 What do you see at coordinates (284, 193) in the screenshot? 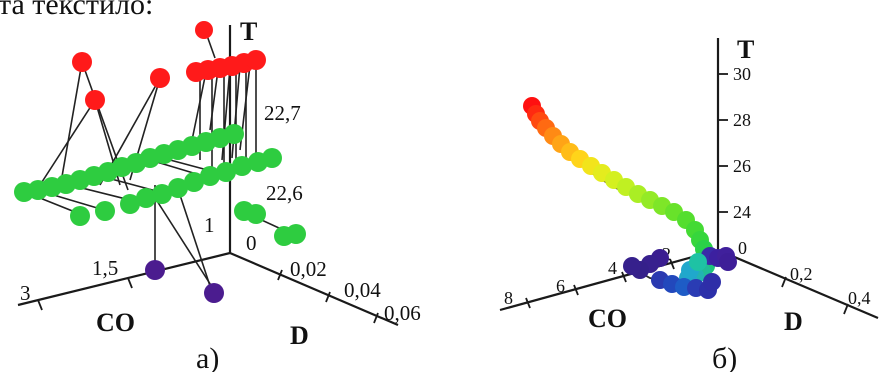
I see `panel-a-t-tick-label: 22,6` at bounding box center [284, 193].